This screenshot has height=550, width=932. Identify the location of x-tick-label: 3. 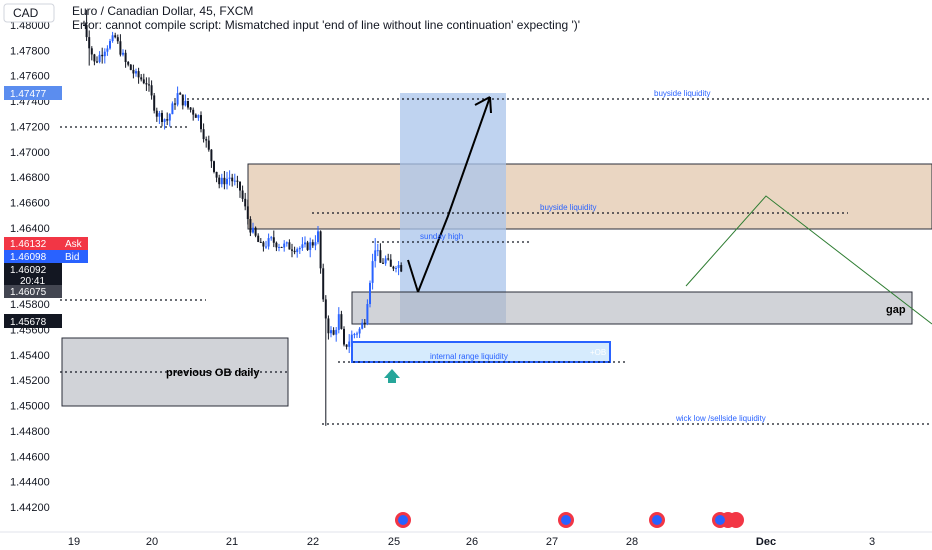
(872, 542).